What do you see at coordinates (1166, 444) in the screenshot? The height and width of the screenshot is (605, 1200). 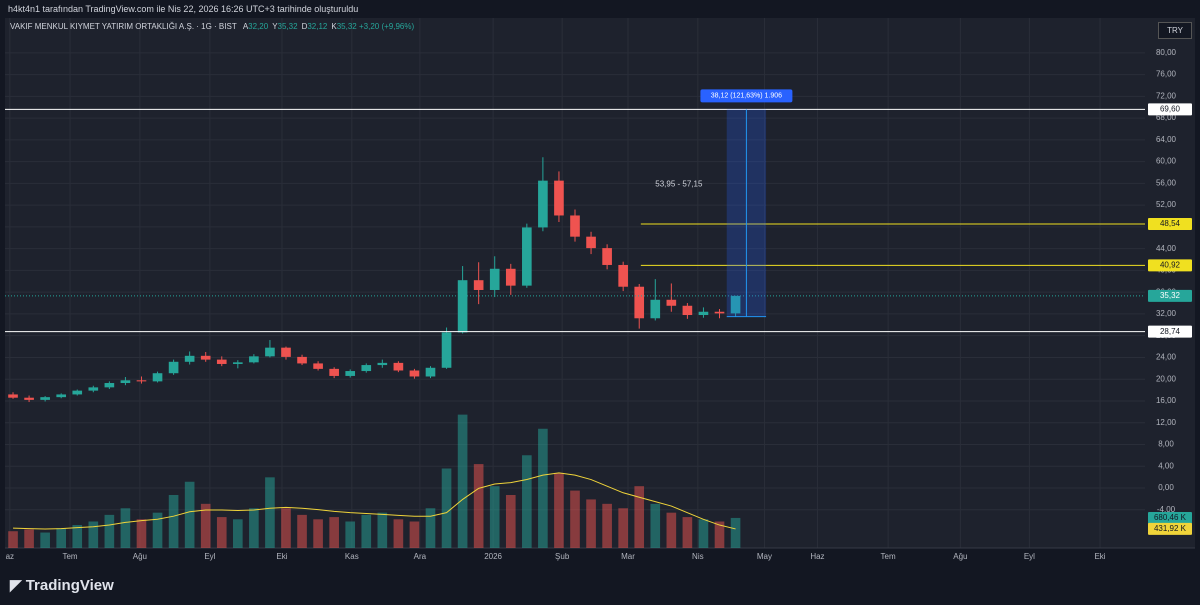 I see `y-tick-label: 8,00` at bounding box center [1166, 444].